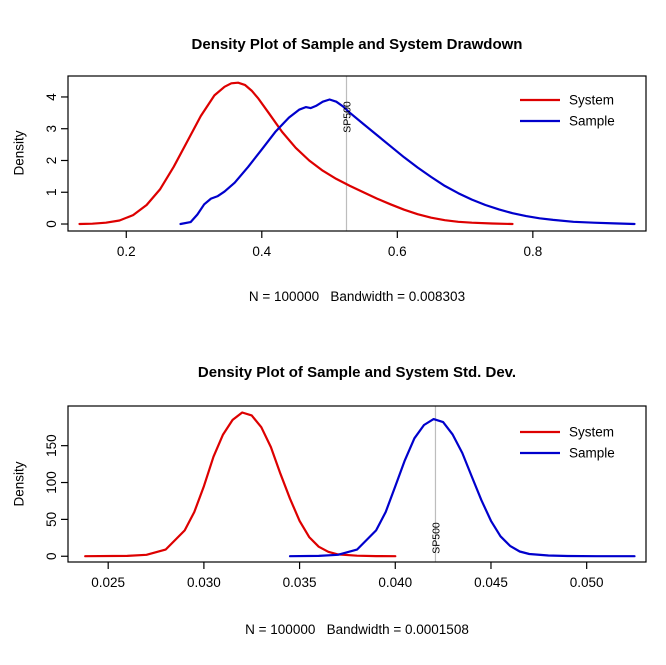 This screenshot has height=665, width=666. I want to click on x-tick-label: 0.050, so click(587, 582).